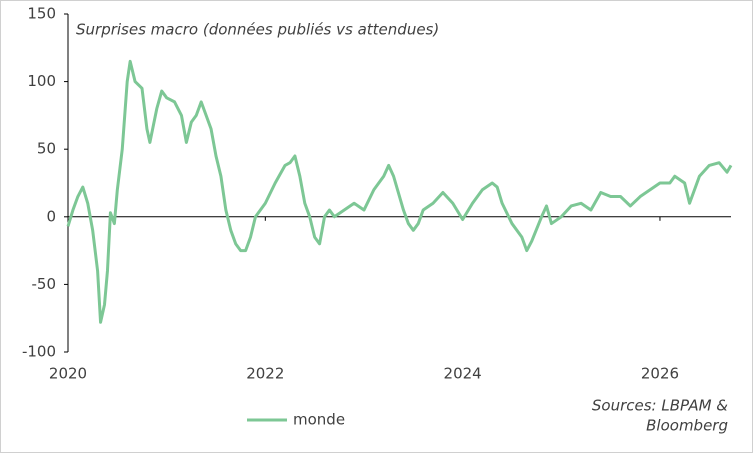 This screenshot has width=753, height=453. Describe the element at coordinates (265, 374) in the screenshot. I see `x-tick-label: 2022` at that location.